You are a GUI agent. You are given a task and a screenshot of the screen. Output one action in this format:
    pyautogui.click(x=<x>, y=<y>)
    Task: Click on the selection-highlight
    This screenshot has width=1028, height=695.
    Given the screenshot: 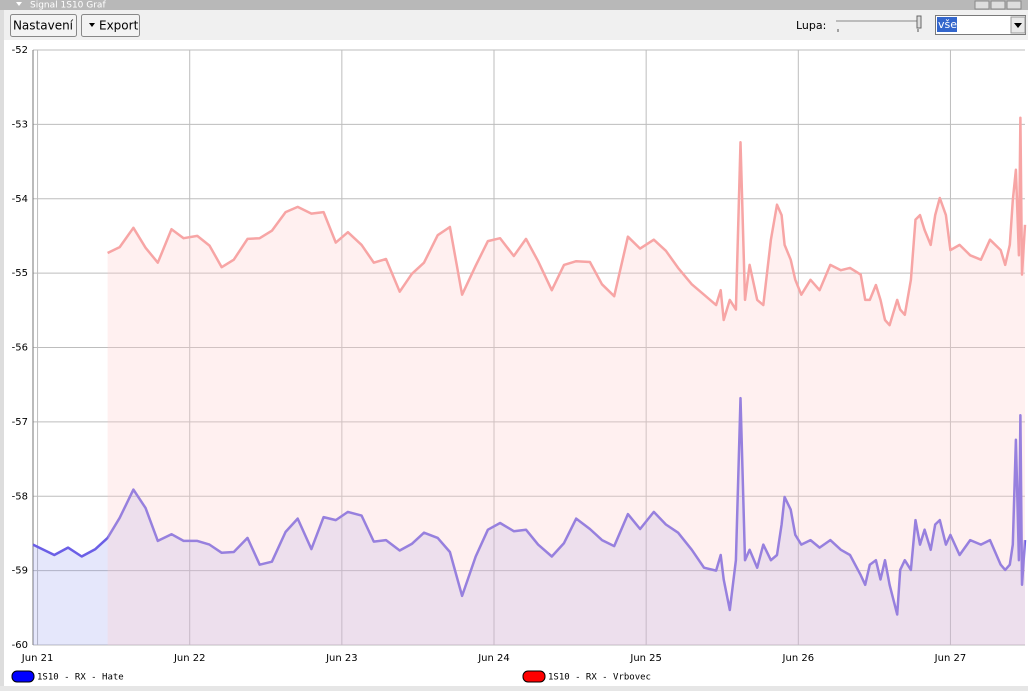 What is the action you would take?
    pyautogui.click(x=947, y=24)
    